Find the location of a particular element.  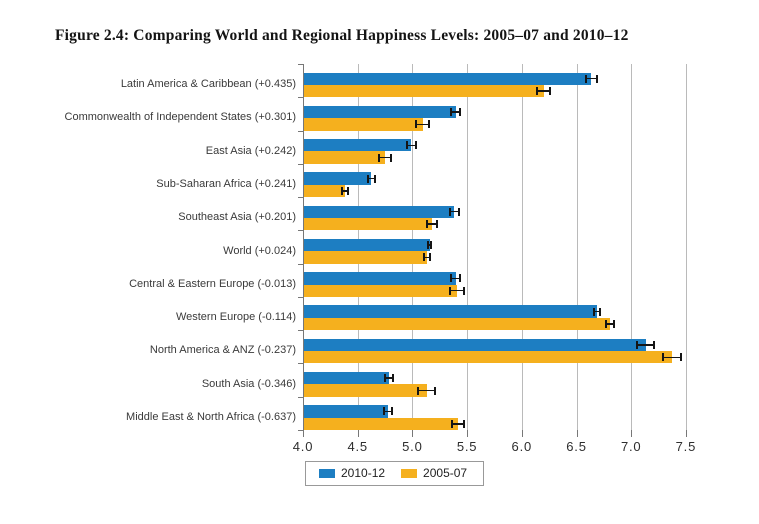

x-tick-7.0 is located at coordinates (632, 433).